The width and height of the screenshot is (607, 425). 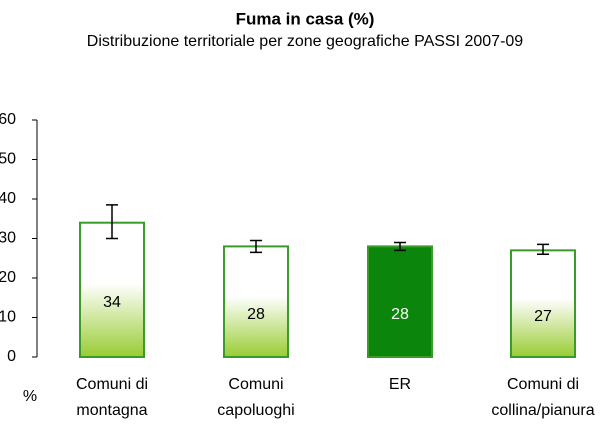 I want to click on y-tick-label: 60, so click(x=8, y=119).